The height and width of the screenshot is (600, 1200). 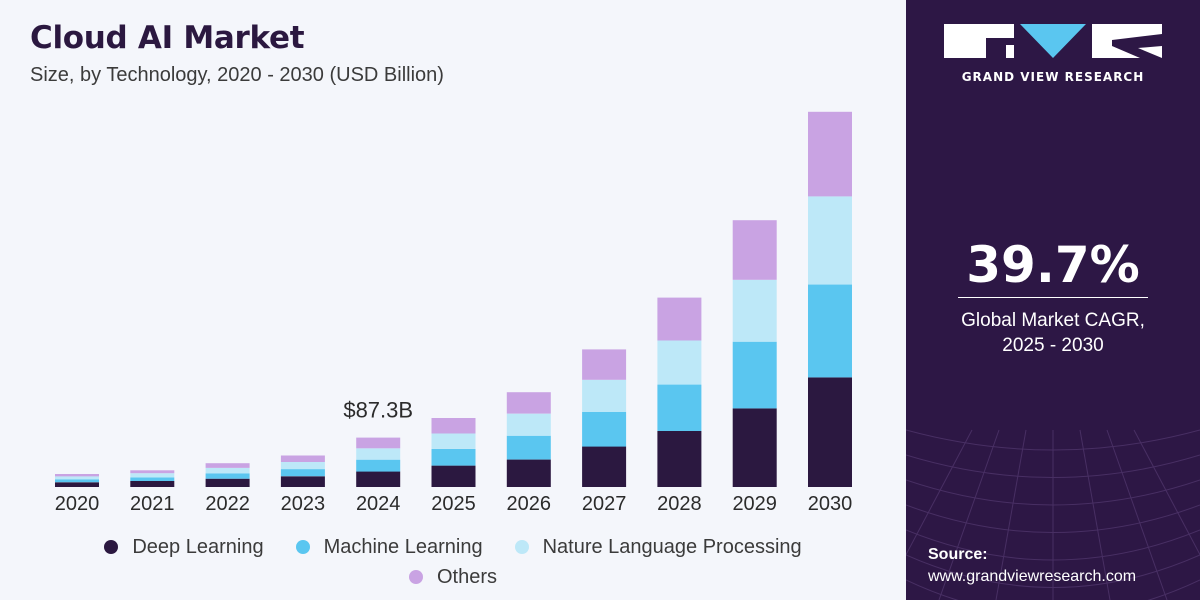 I want to click on bar-nature-language-processing-2029, so click(x=754, y=310).